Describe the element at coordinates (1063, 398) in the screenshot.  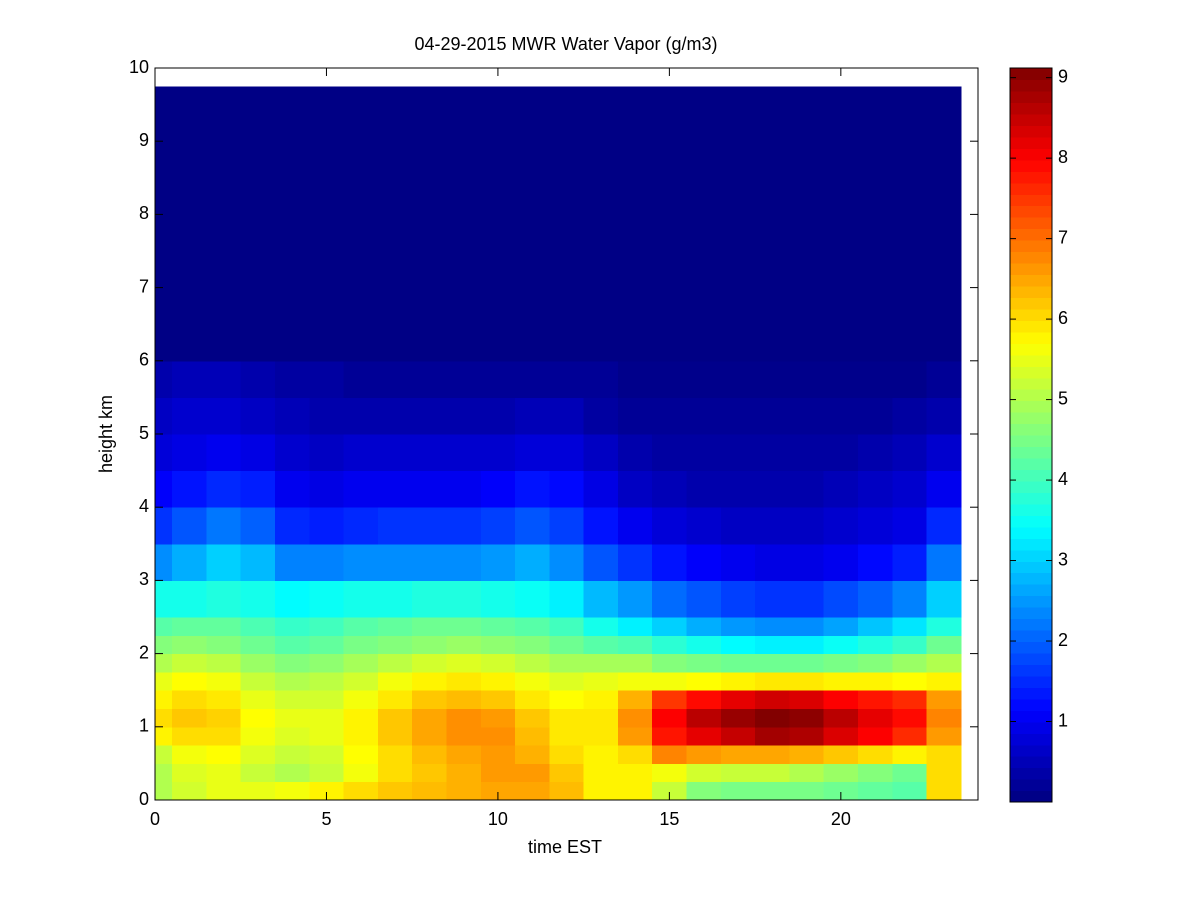
I see `colorbar-tick-label: 5` at that location.